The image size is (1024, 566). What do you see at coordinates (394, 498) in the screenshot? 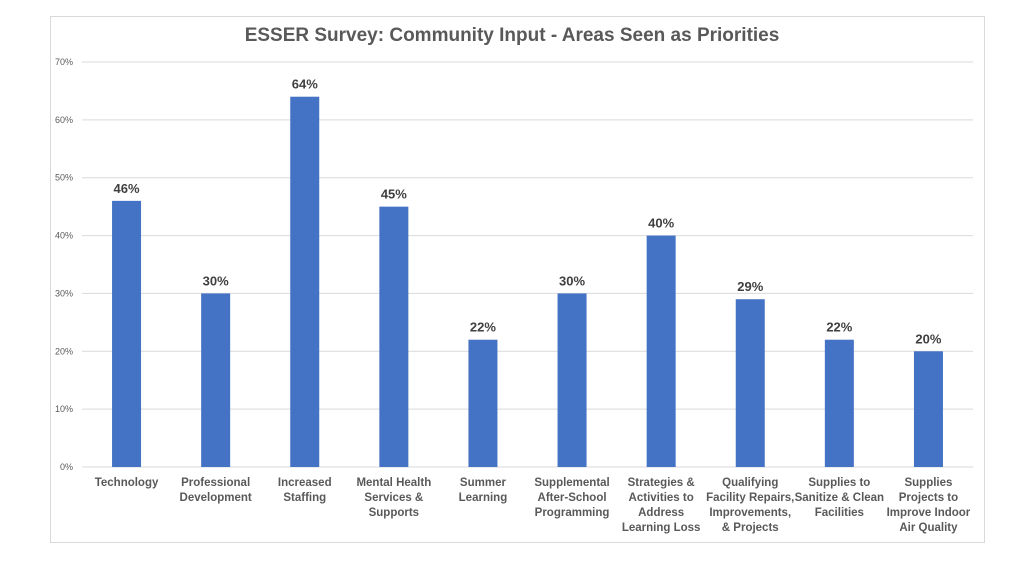
I see `x-category-label: Mental Health Services & Supports` at bounding box center [394, 498].